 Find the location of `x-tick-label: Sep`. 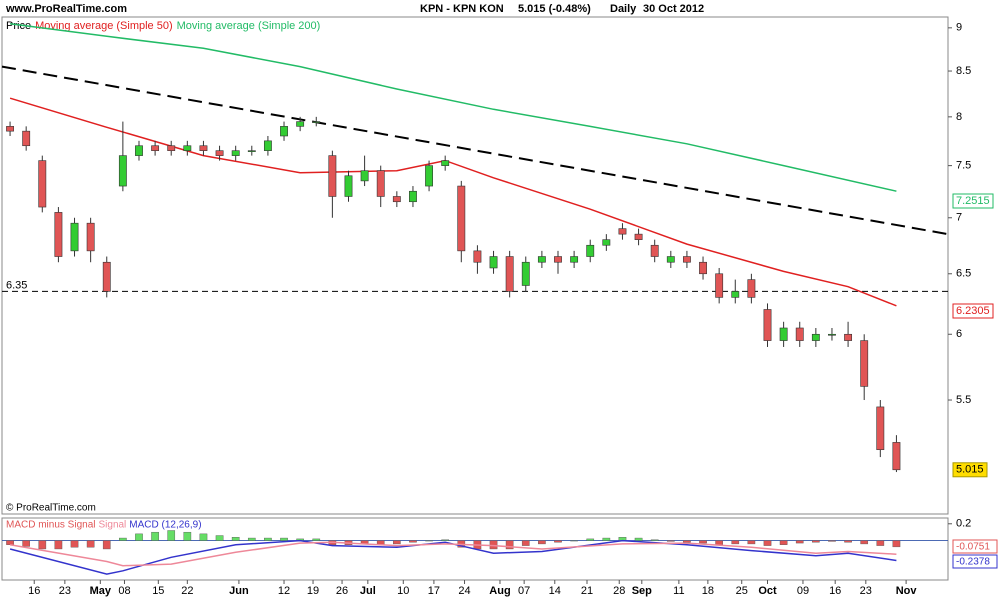

x-tick-label: Sep is located at coordinates (642, 591).